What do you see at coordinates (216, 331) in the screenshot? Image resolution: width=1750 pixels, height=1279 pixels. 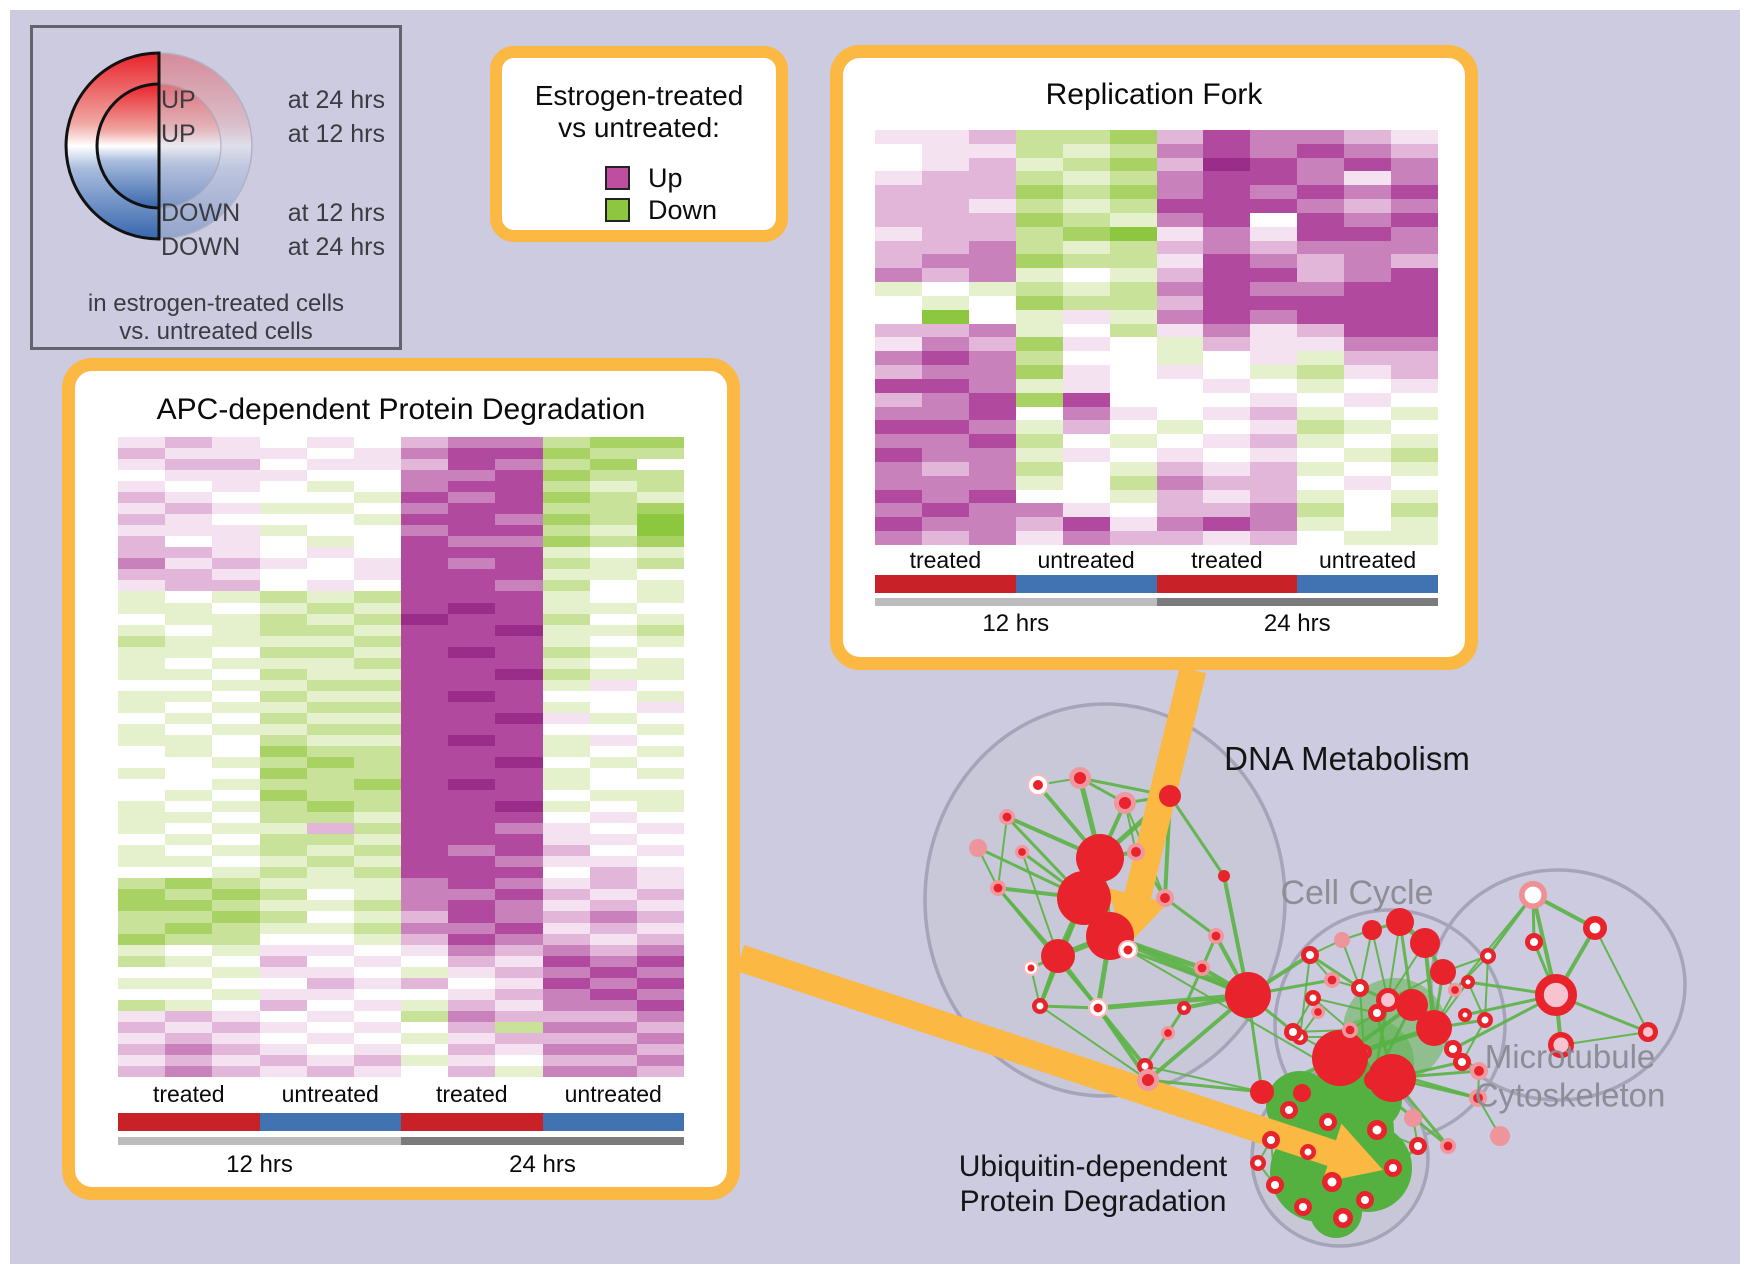 I see `legend-caption-line2: vs. untreated cells` at bounding box center [216, 331].